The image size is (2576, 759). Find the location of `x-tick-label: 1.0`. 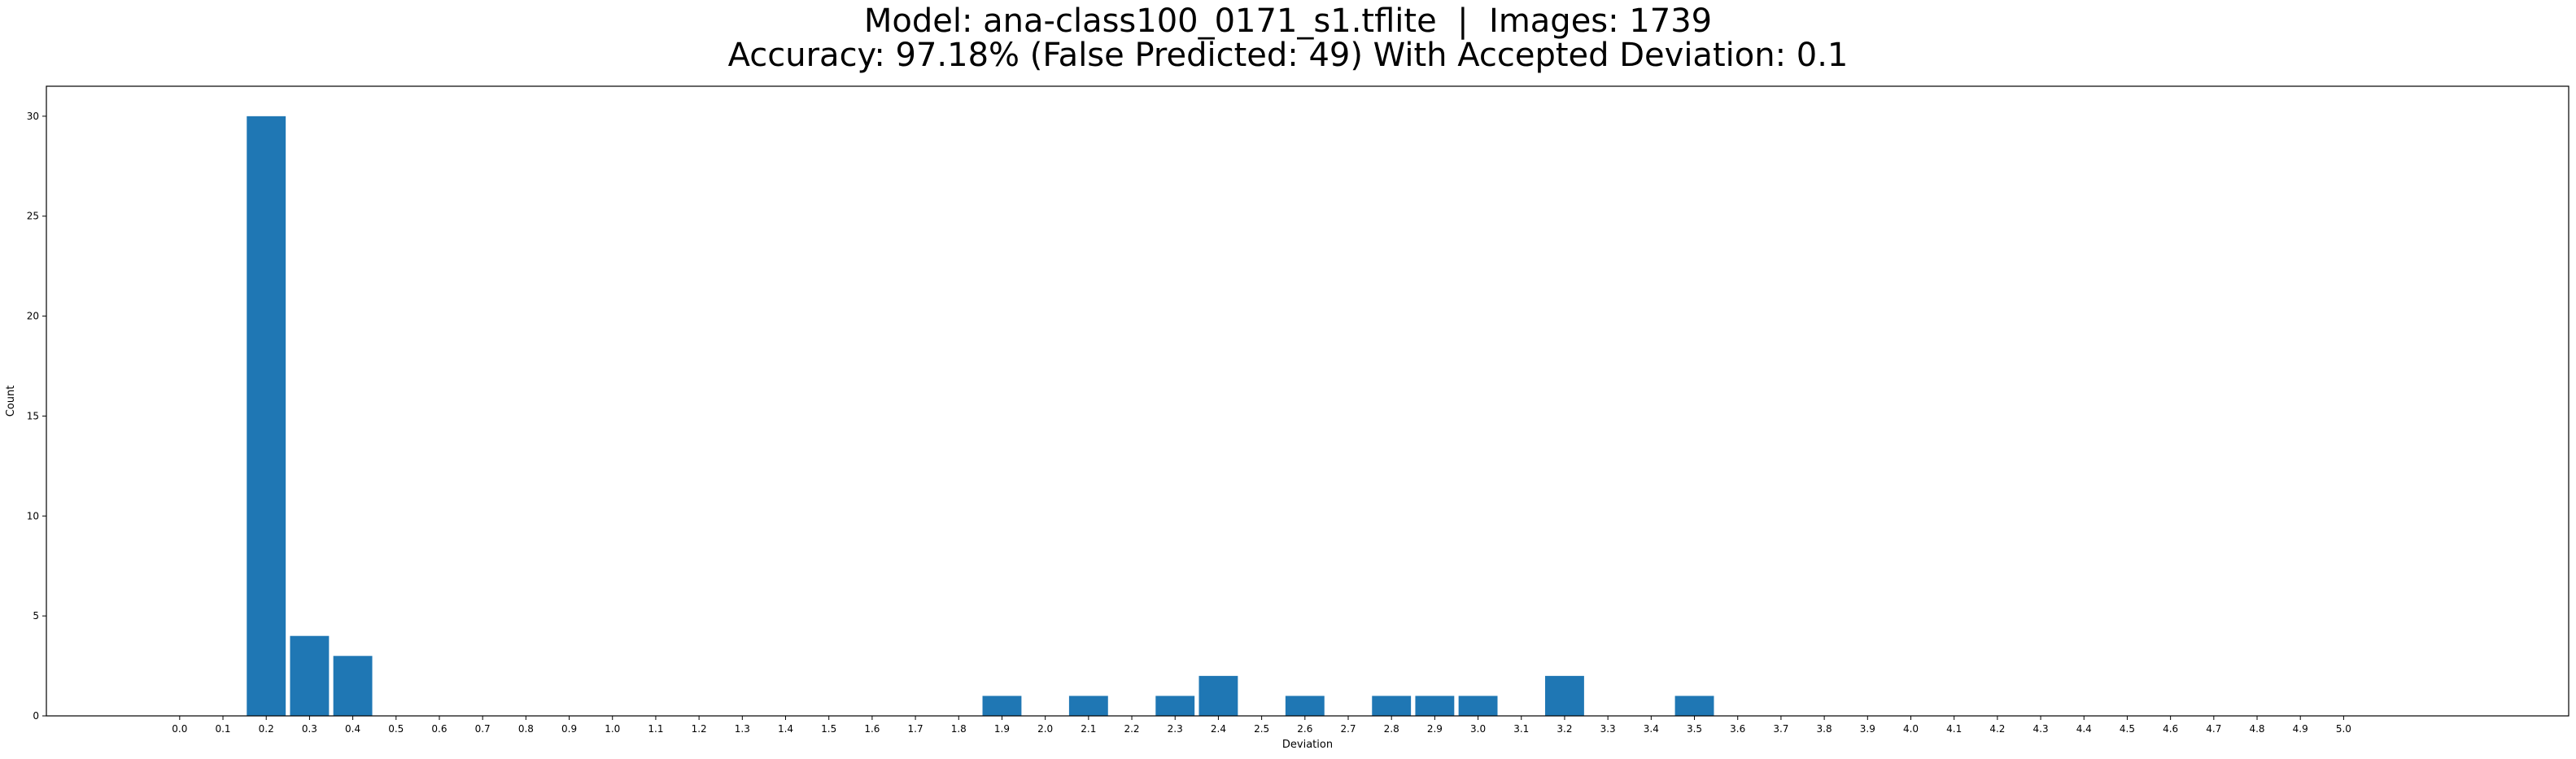

x-tick-label: 1.0 is located at coordinates (612, 729).